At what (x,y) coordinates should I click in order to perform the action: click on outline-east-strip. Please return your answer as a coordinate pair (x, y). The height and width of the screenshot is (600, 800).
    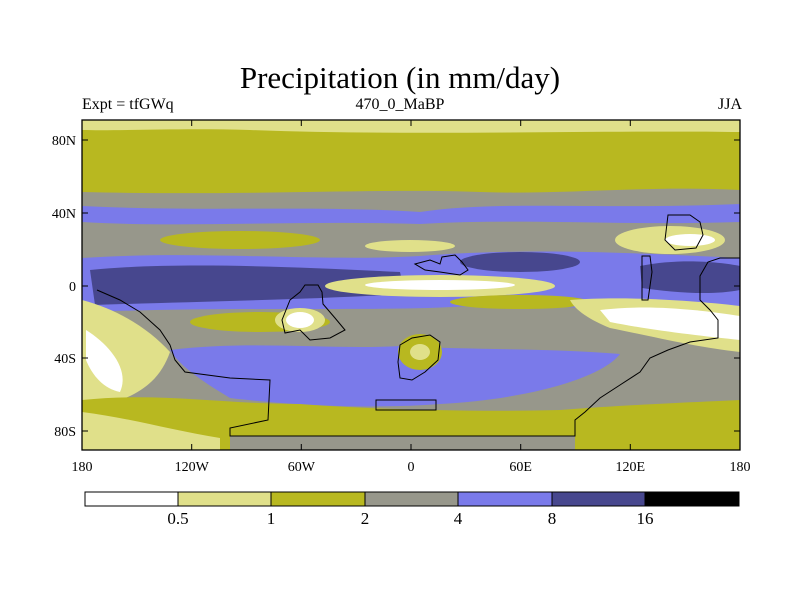
    Looking at the image, I should click on (647, 278).